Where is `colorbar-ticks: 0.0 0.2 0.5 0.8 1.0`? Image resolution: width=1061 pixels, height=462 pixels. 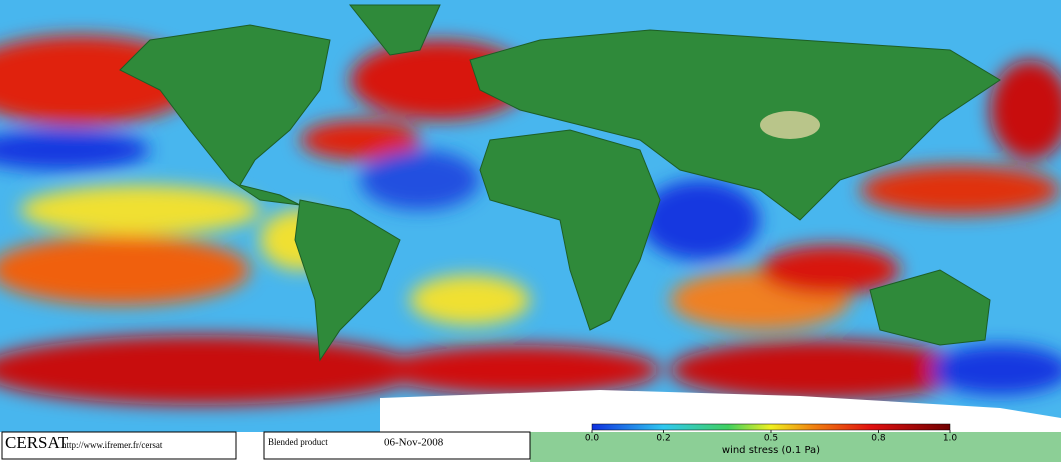 colorbar-ticks: 0.0 0.2 0.5 0.8 1.0 is located at coordinates (771, 437).